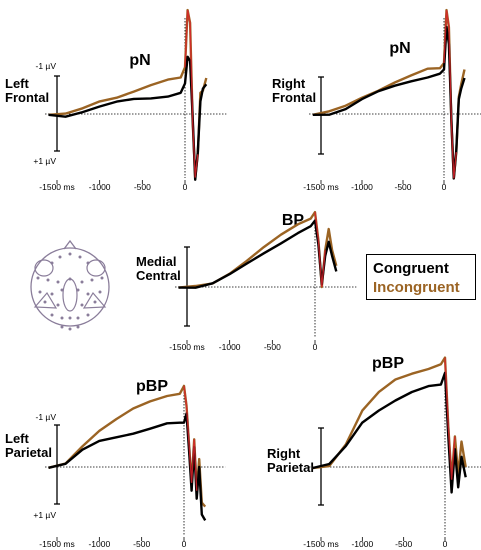  What do you see at coordinates (158, 275) in the screenshot?
I see `region-label-line-2: Central` at bounding box center [158, 275].